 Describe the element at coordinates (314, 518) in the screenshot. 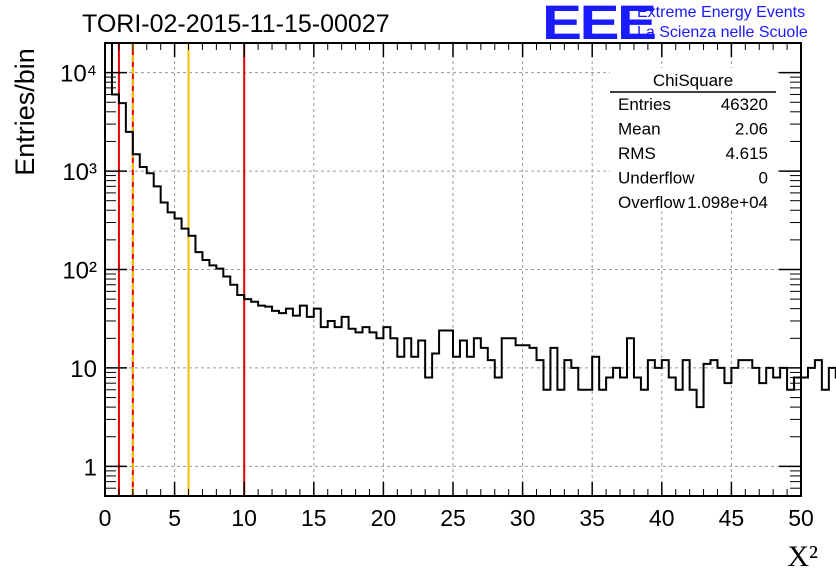

I see `x-tick-label: 15` at that location.